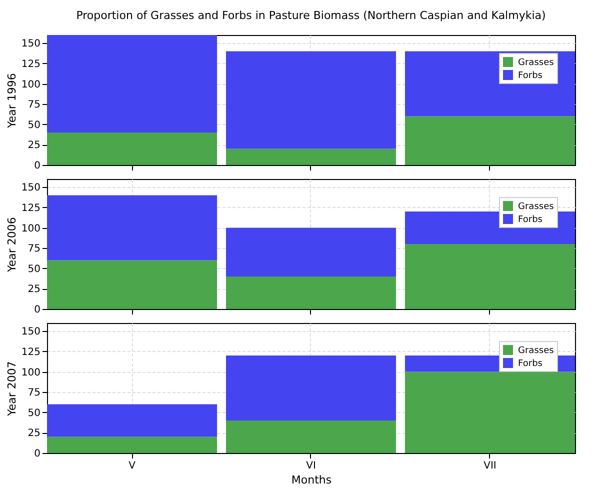 Image resolution: width=596 pixels, height=504 pixels. I want to click on x-axis-title: Months, so click(311, 480).